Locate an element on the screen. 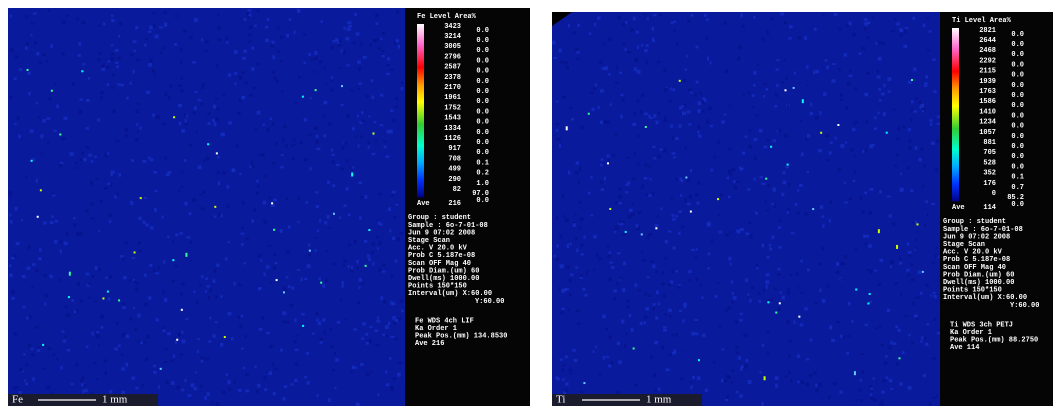  info-line: Interval(um) X:60.00 is located at coordinates (450, 294).